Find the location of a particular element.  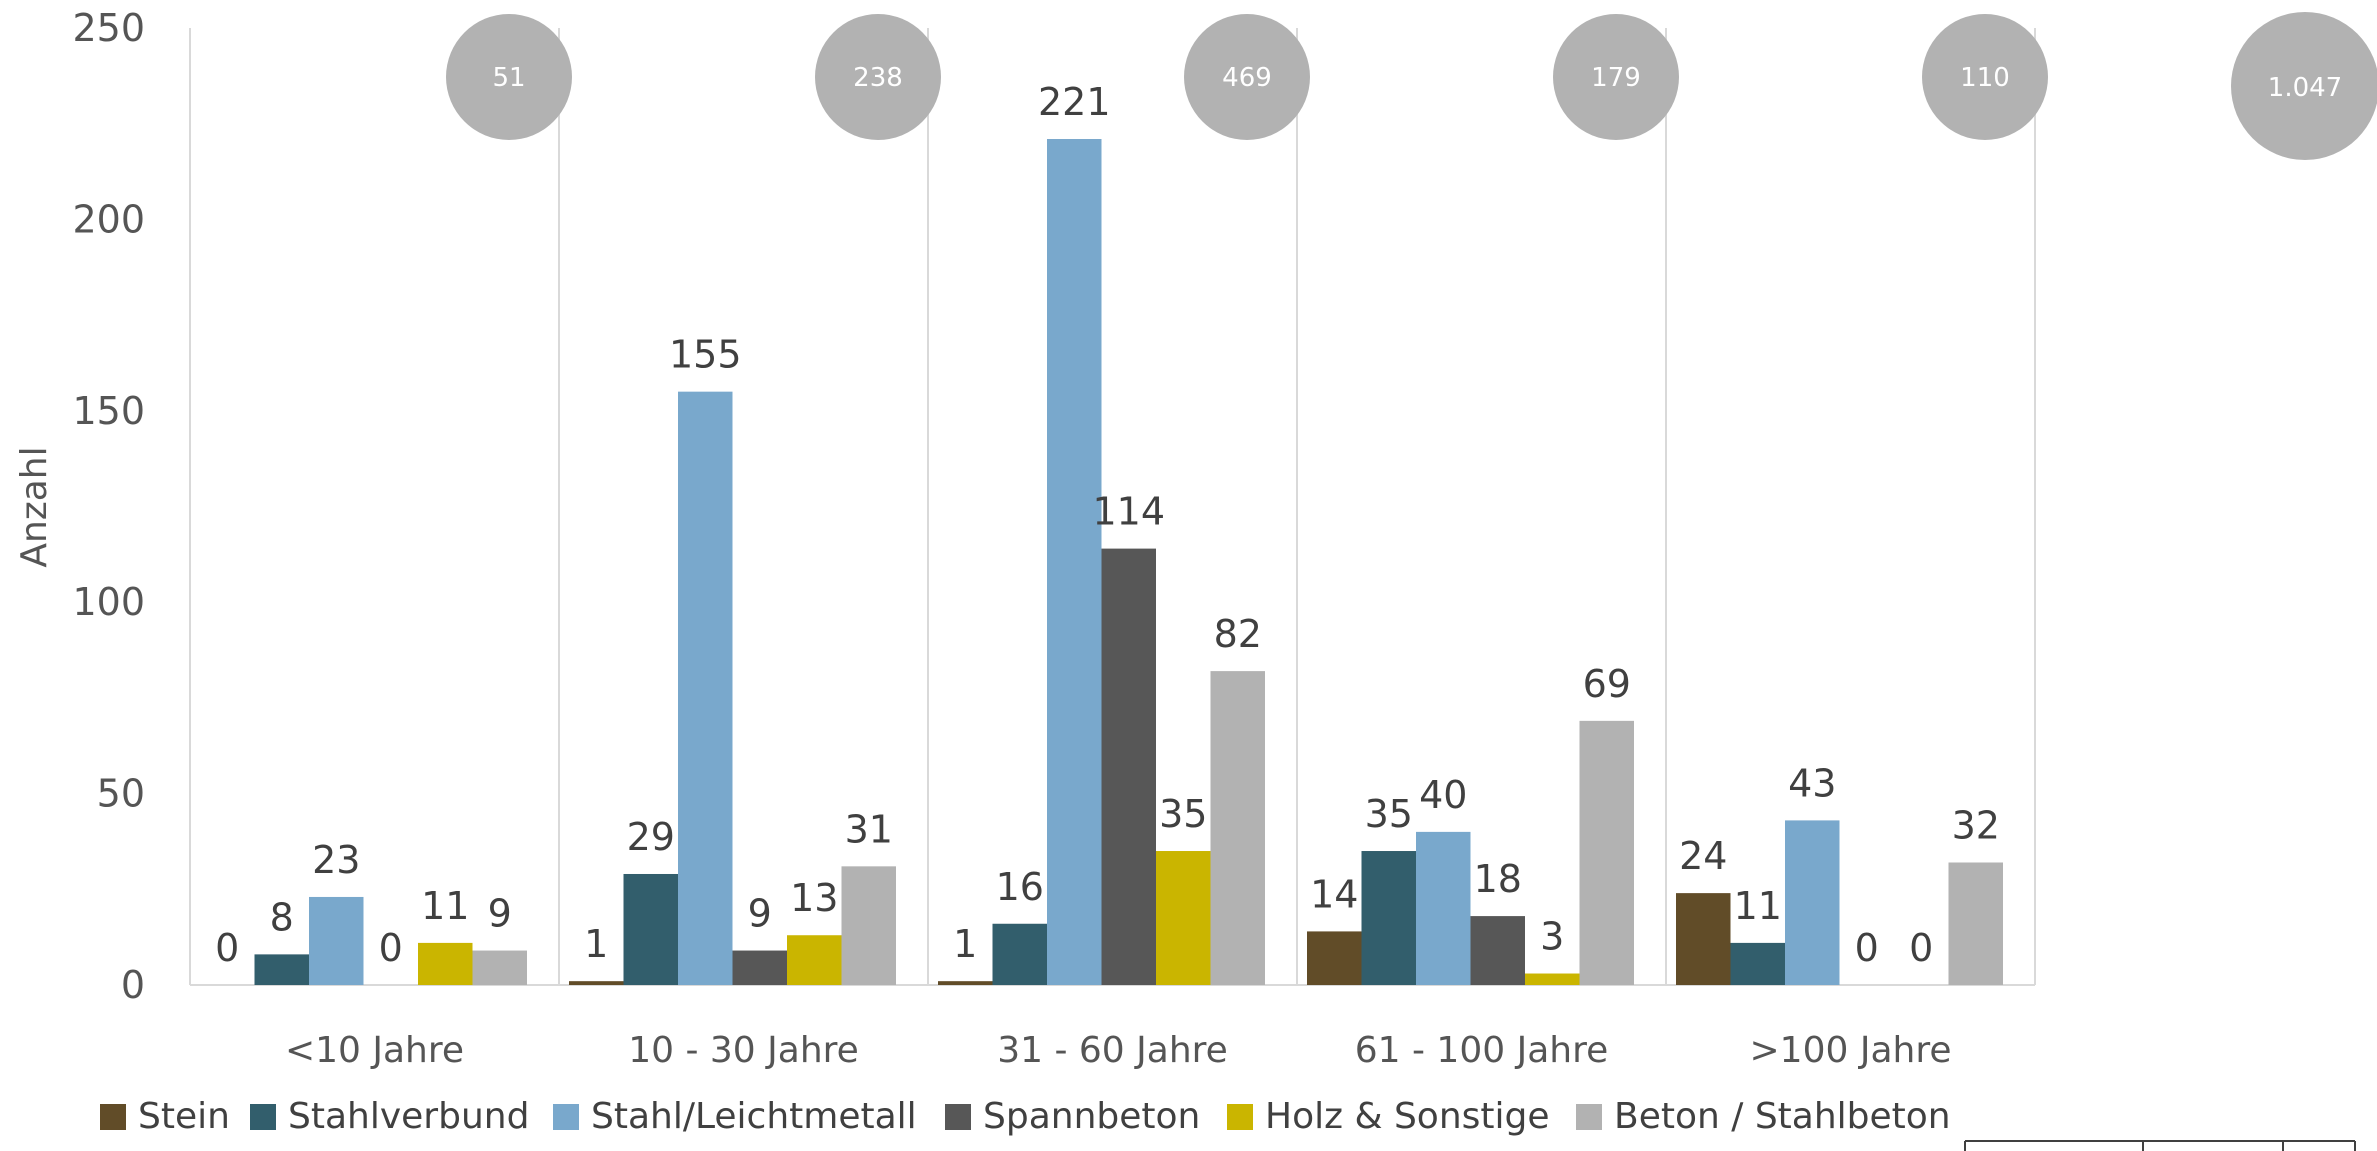

grand-total-label: 1.047 is located at coordinates (2305, 88).